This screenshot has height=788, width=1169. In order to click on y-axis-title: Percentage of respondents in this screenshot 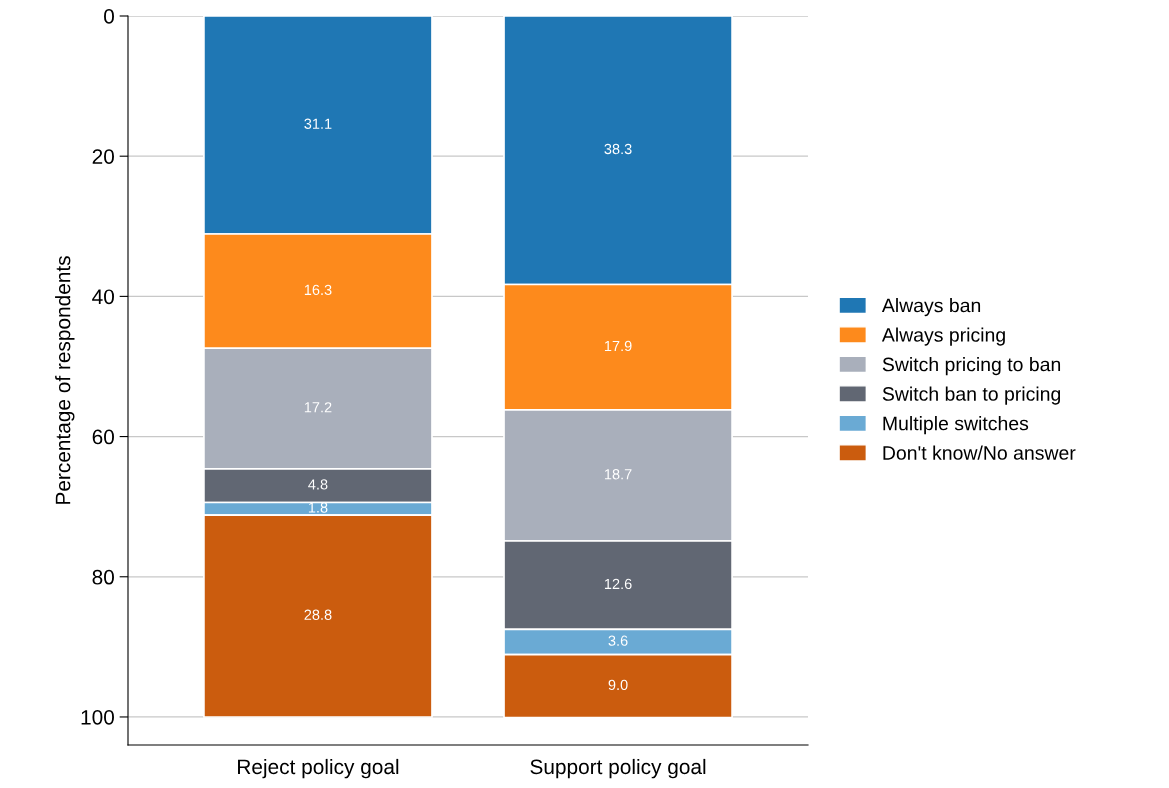, I will do `click(65, 380)`.